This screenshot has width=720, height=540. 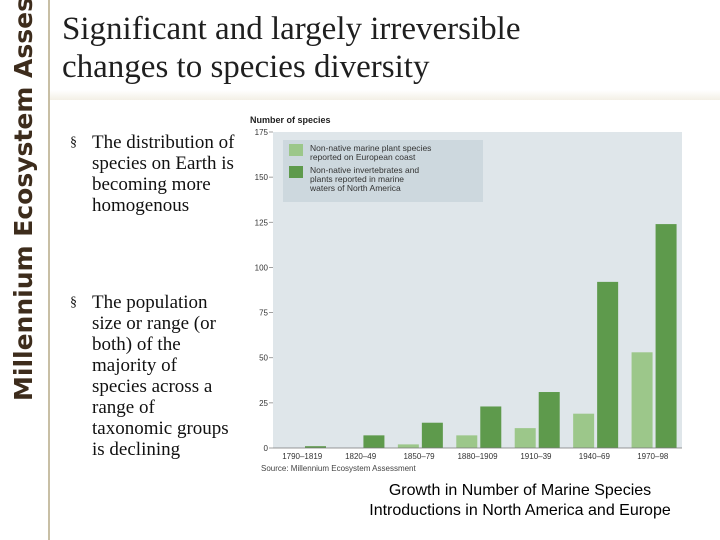 What do you see at coordinates (363, 157) in the screenshot?
I see `legend-label: reported on European coast` at bounding box center [363, 157].